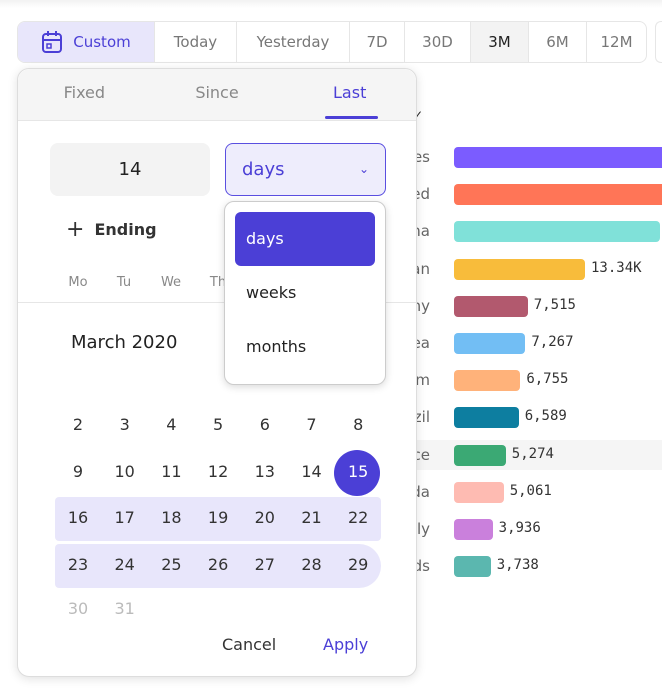 Image resolution: width=662 pixels, height=692 pixels. Describe the element at coordinates (531, 306) in the screenshot. I see `chart-row: ny 7,515` at that location.